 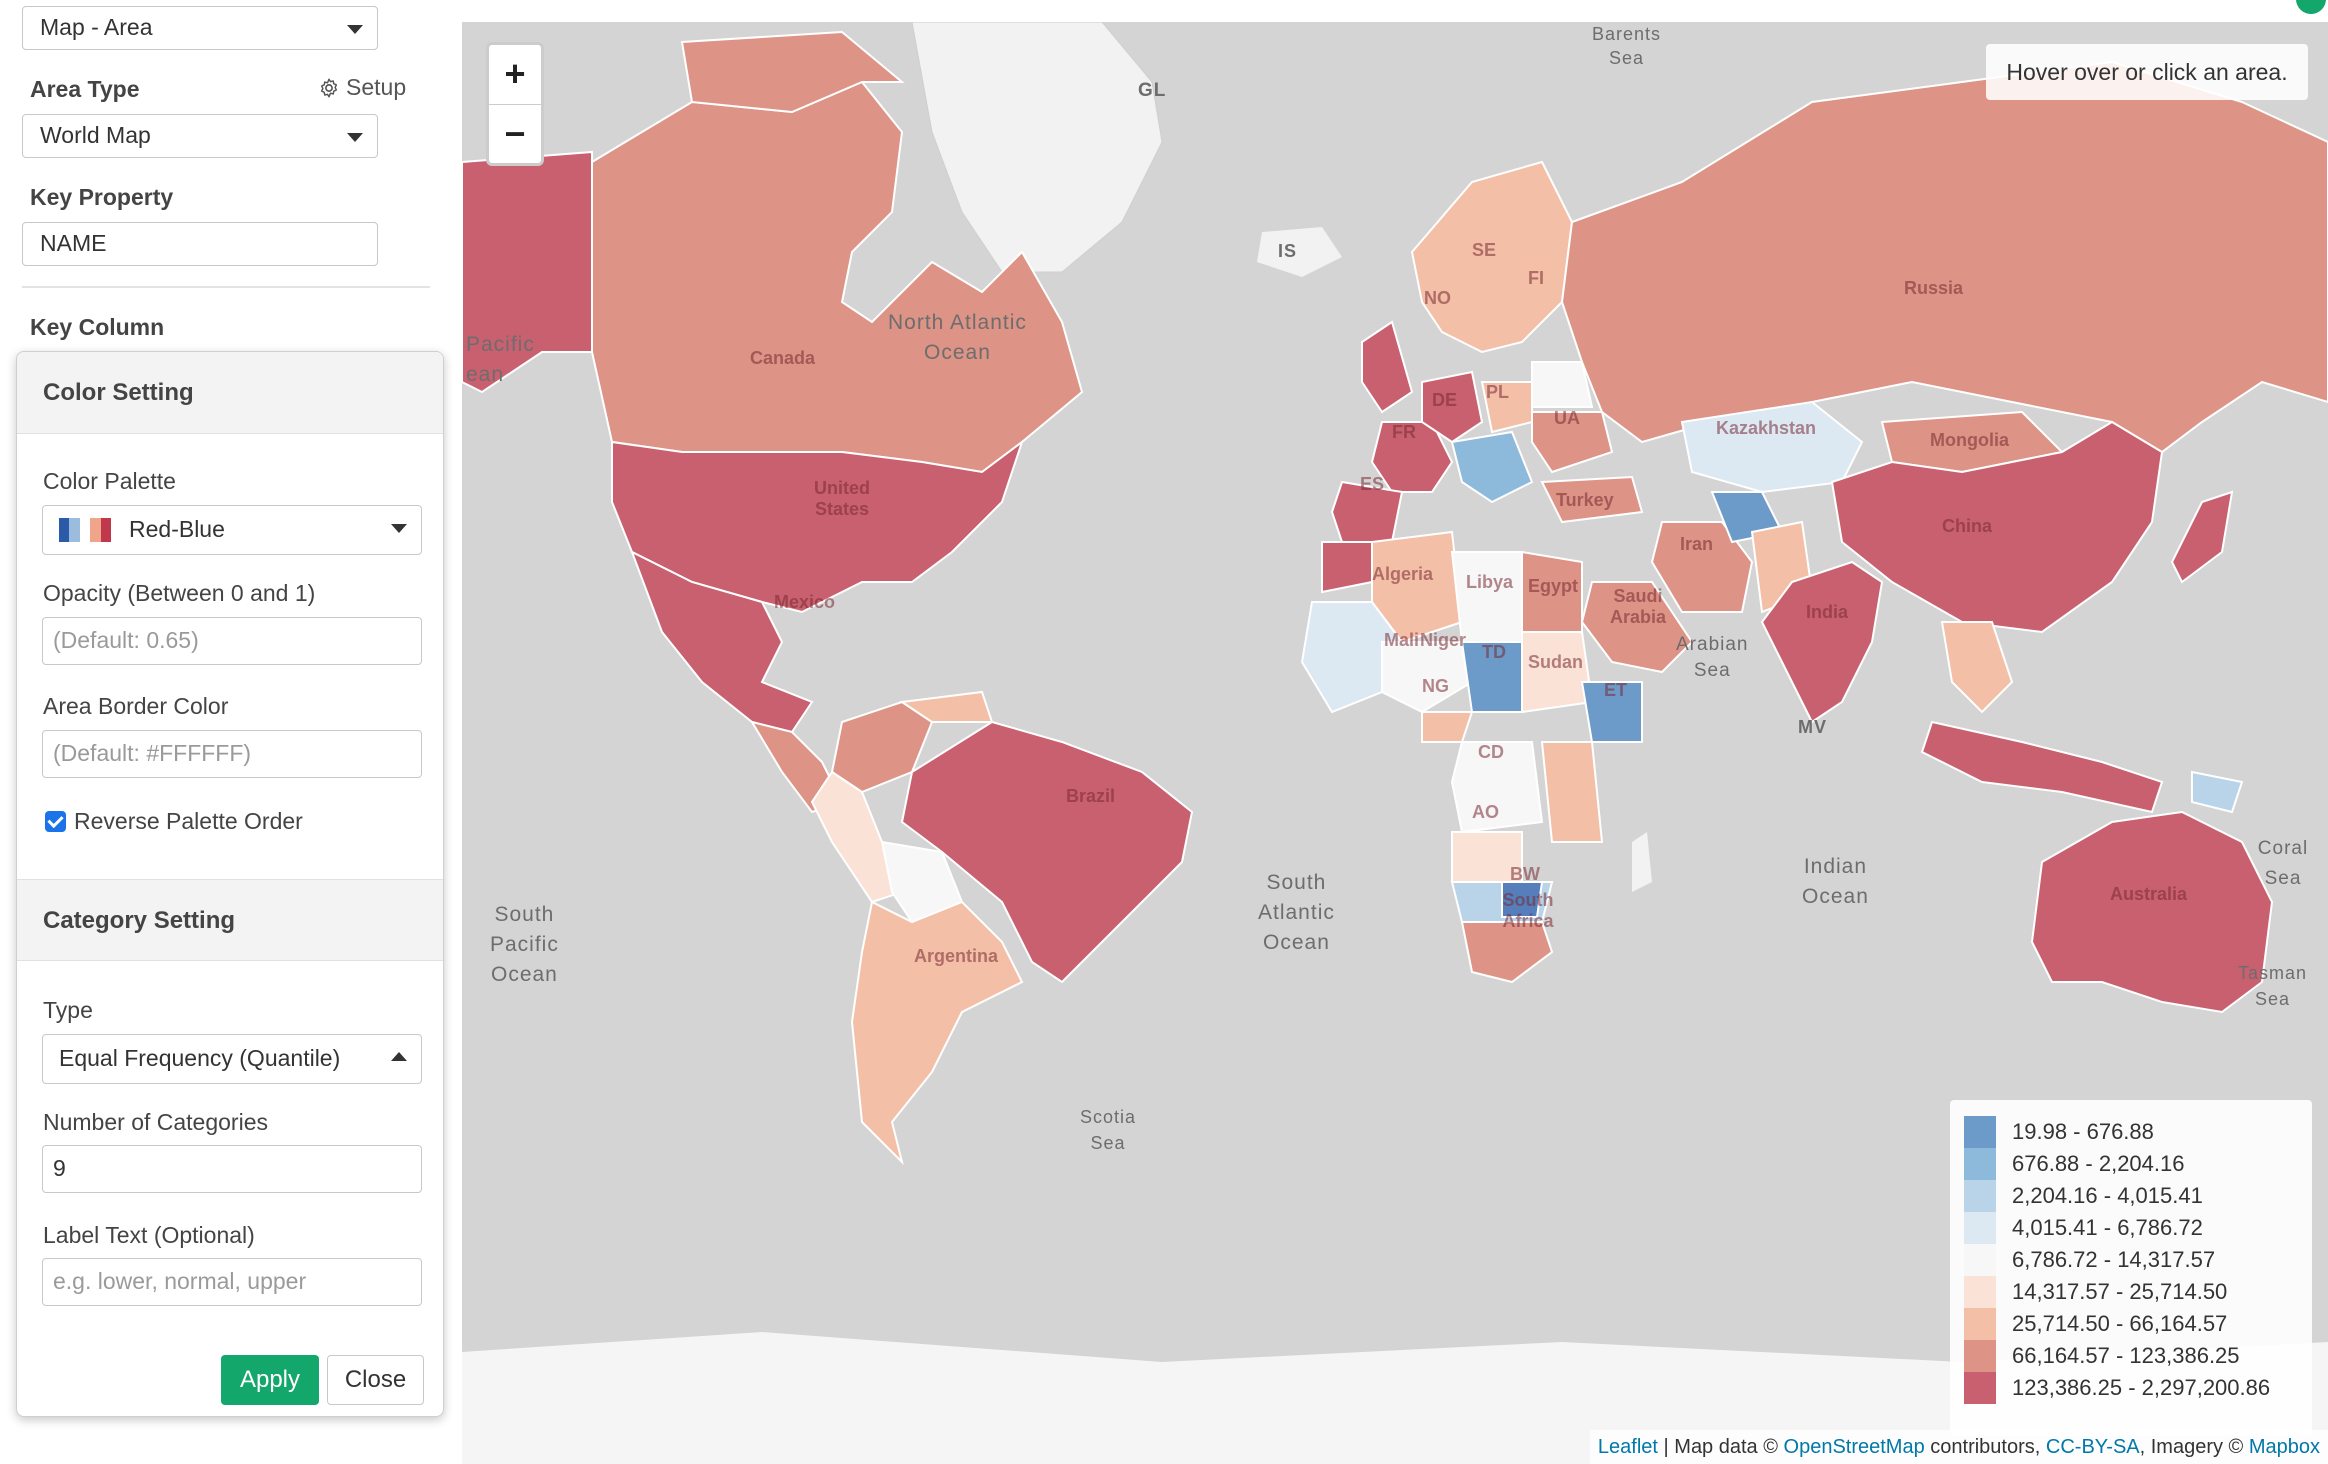 What do you see at coordinates (515, 133) in the screenshot?
I see `zoom-out-button: −` at bounding box center [515, 133].